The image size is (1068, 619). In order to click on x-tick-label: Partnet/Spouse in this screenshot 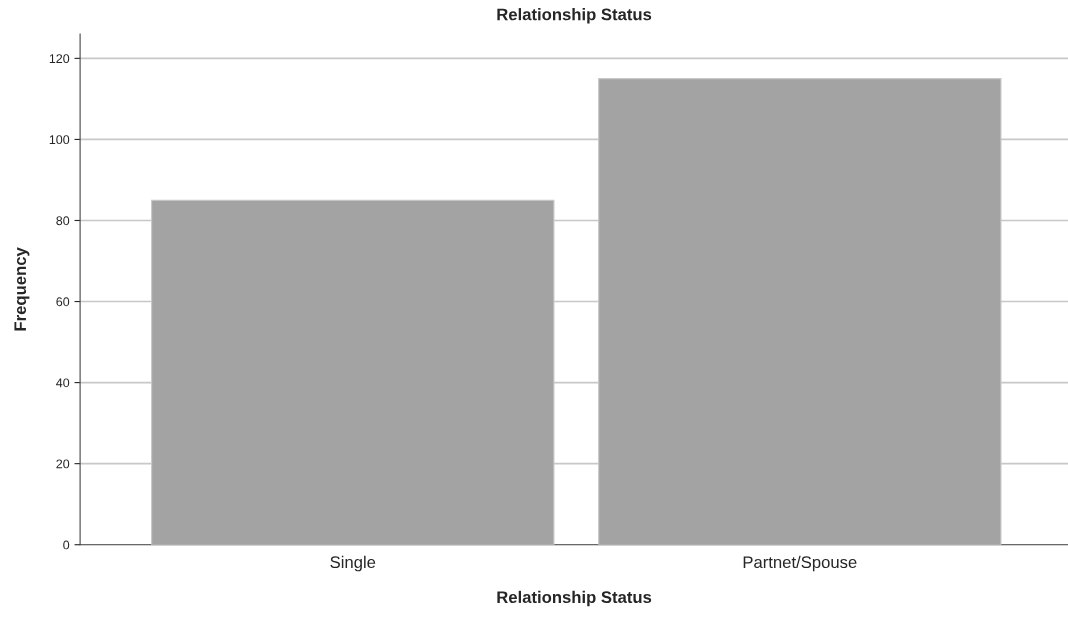, I will do `click(800, 563)`.